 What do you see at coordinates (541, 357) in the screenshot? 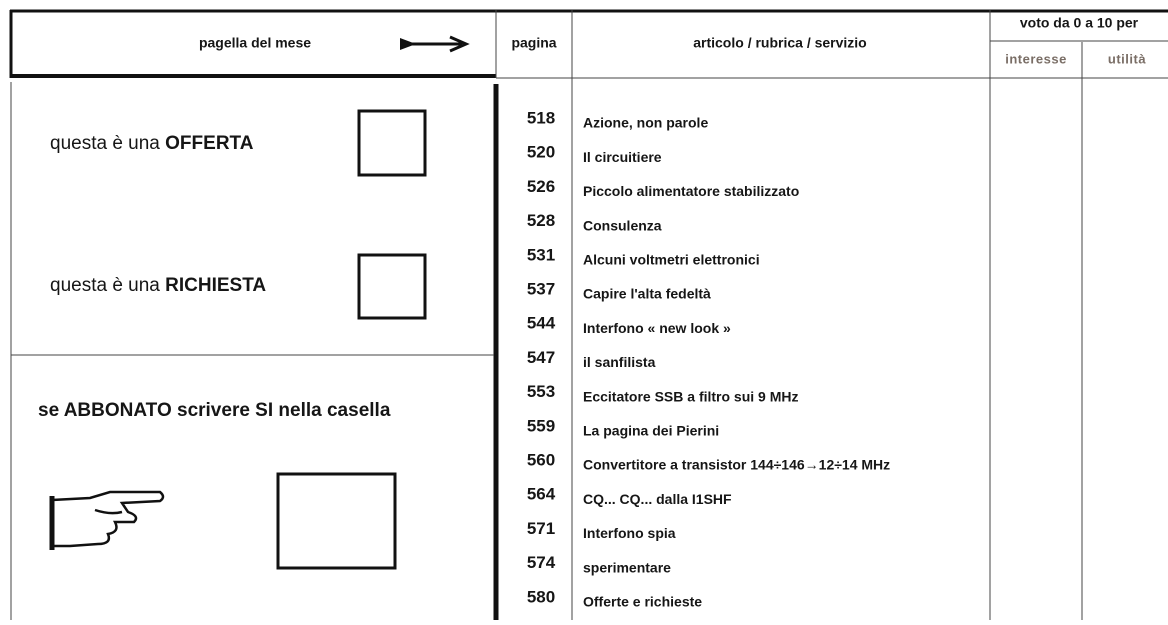
I see `page-number: 547` at bounding box center [541, 357].